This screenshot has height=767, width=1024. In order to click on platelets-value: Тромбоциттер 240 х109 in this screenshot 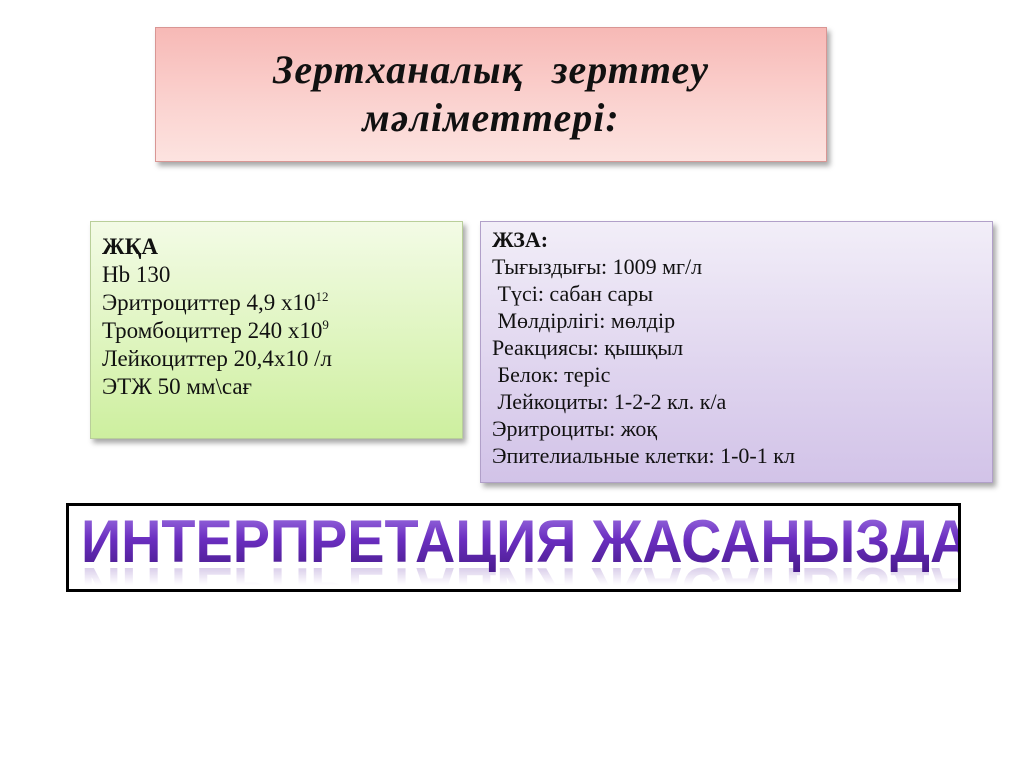, I will do `click(282, 331)`.